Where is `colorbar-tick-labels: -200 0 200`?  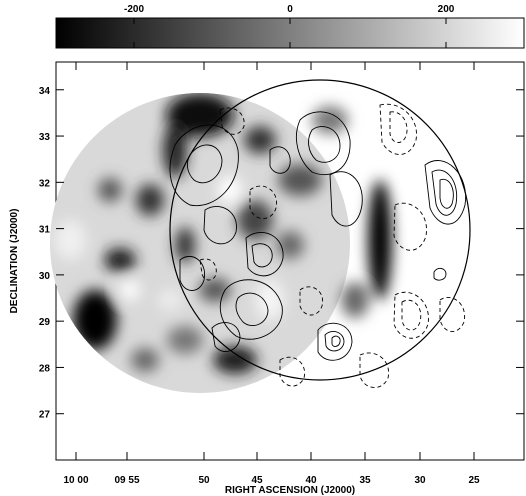
colorbar-tick-labels: -200 0 200 is located at coordinates (289, 9).